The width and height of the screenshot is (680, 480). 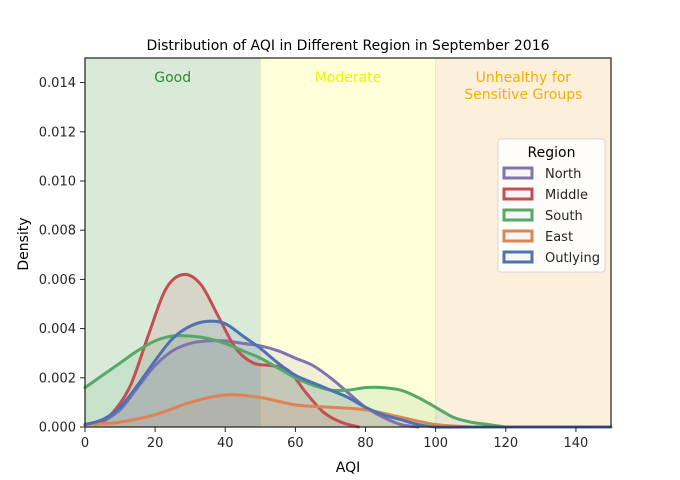 I want to click on density-area-south, so click(x=295, y=381).